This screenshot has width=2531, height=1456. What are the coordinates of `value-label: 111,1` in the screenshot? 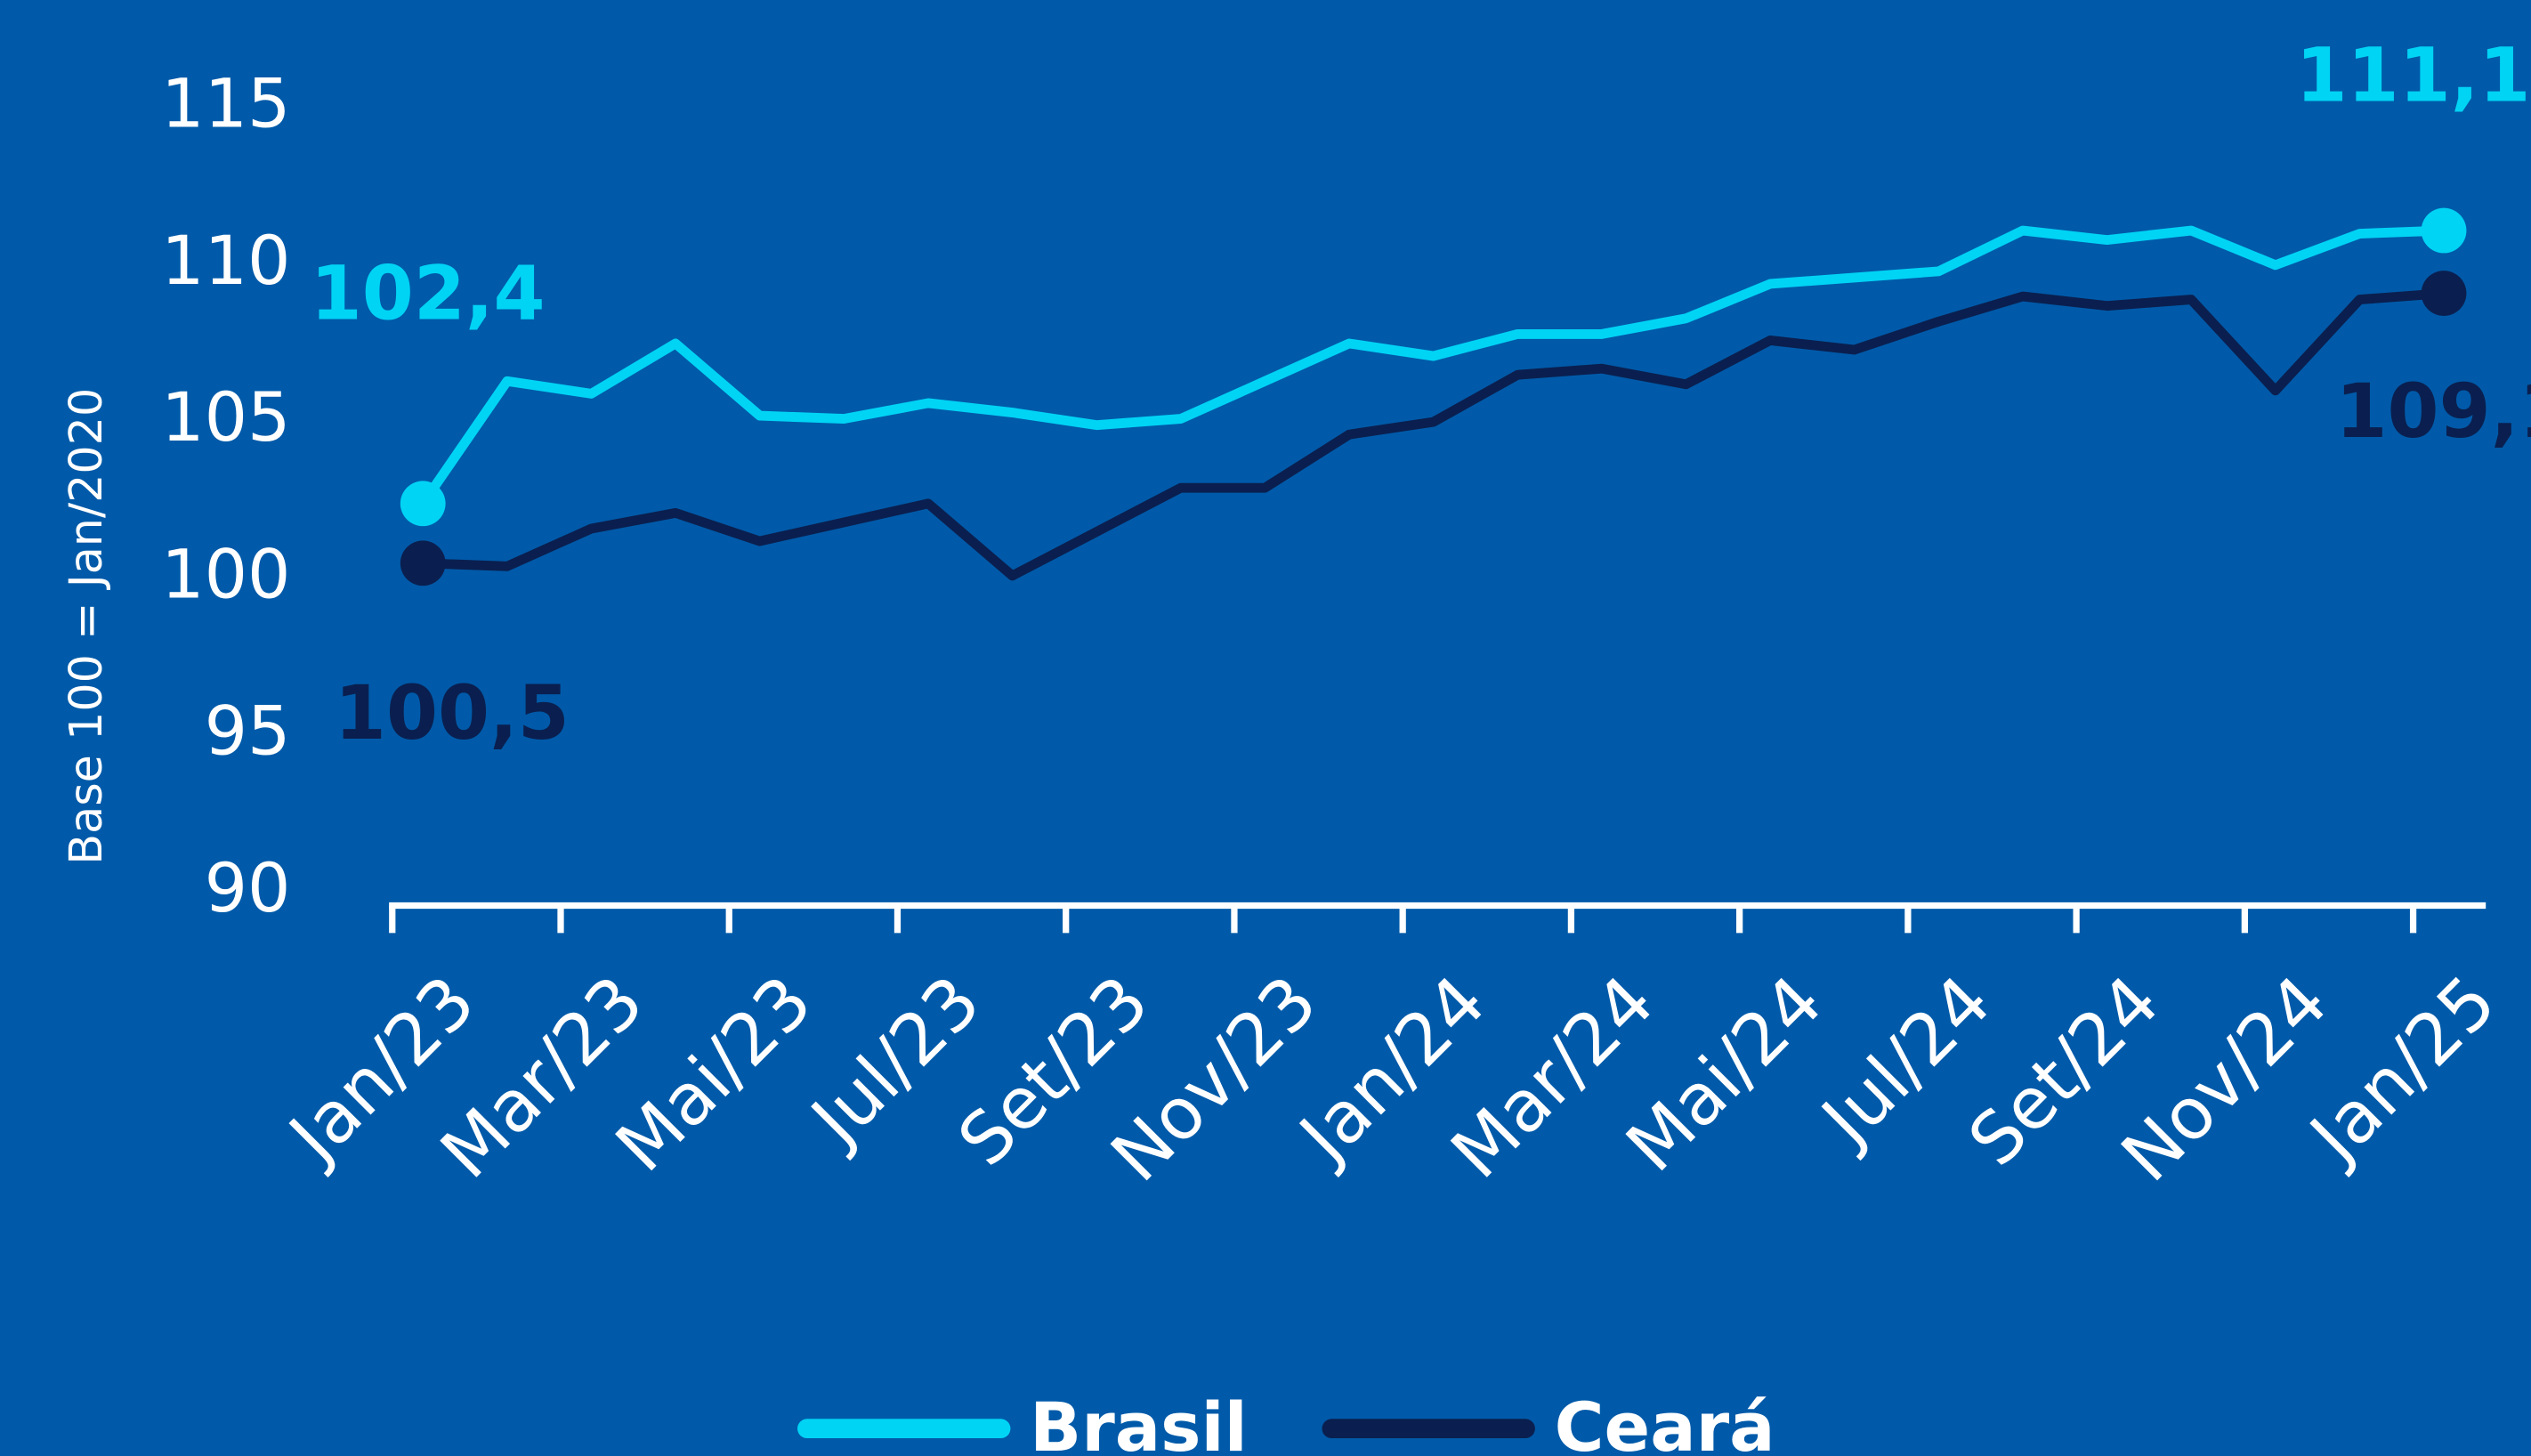 It's located at (2413, 76).